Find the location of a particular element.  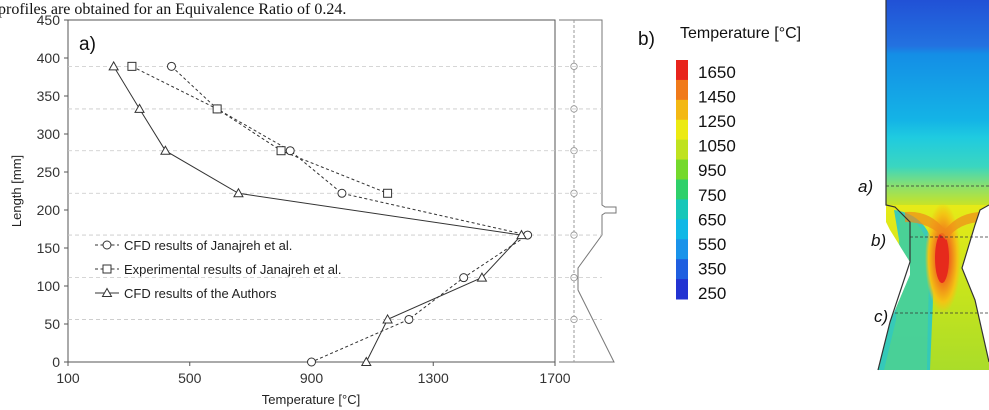

contour-outline is located at coordinates (933, 185).